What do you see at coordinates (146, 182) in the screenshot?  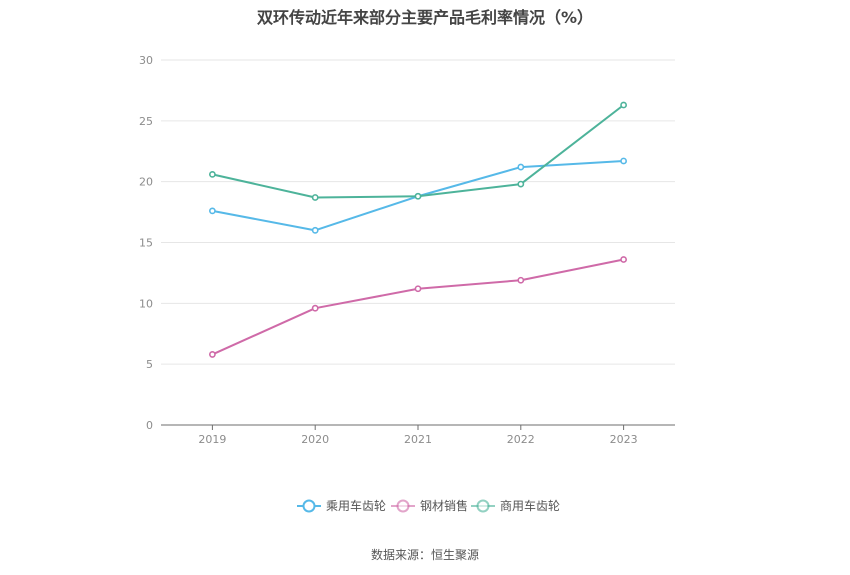 I see `y-tick-label: 20` at bounding box center [146, 182].